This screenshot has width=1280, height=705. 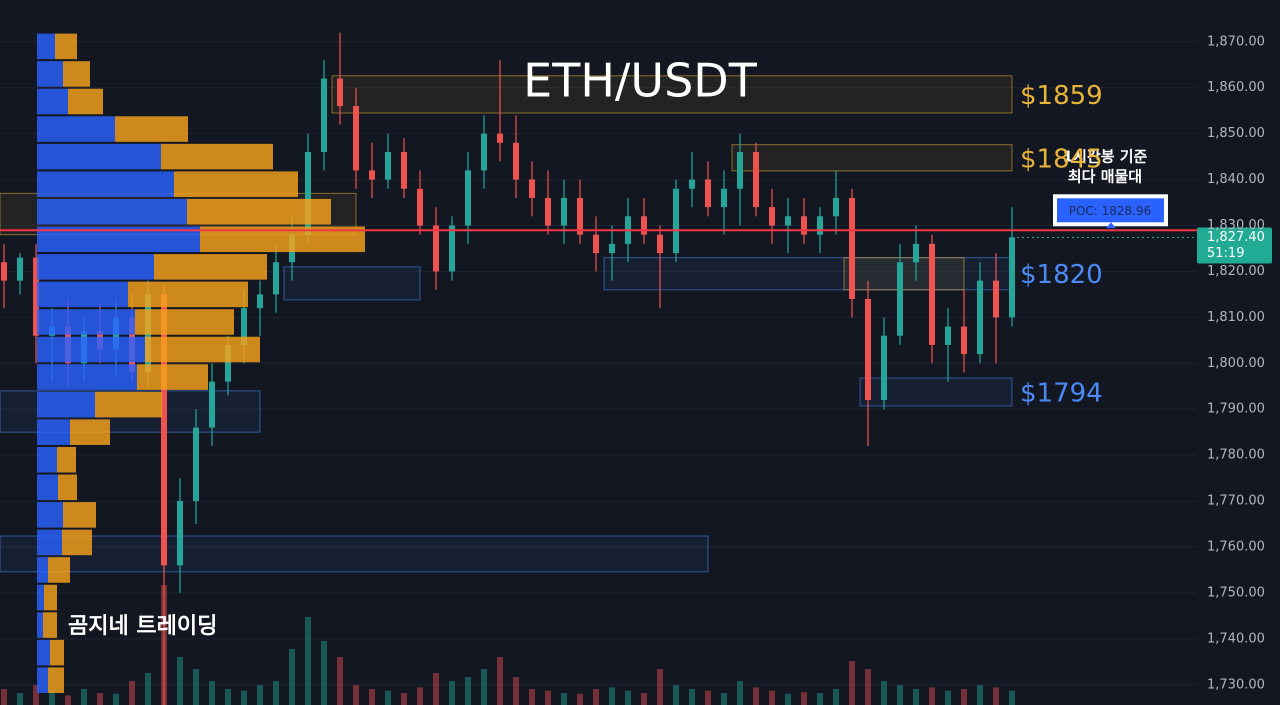 What do you see at coordinates (1236, 317) in the screenshot?
I see `y-tick-label: 1,810.00` at bounding box center [1236, 317].